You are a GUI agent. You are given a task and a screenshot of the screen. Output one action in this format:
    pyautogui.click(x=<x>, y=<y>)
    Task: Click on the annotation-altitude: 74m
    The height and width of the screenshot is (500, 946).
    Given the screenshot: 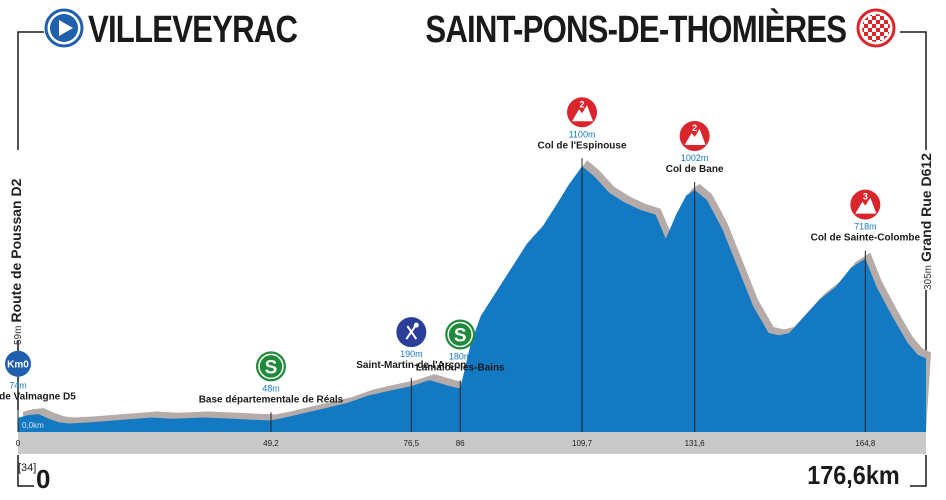 What is the action you would take?
    pyautogui.click(x=18, y=386)
    